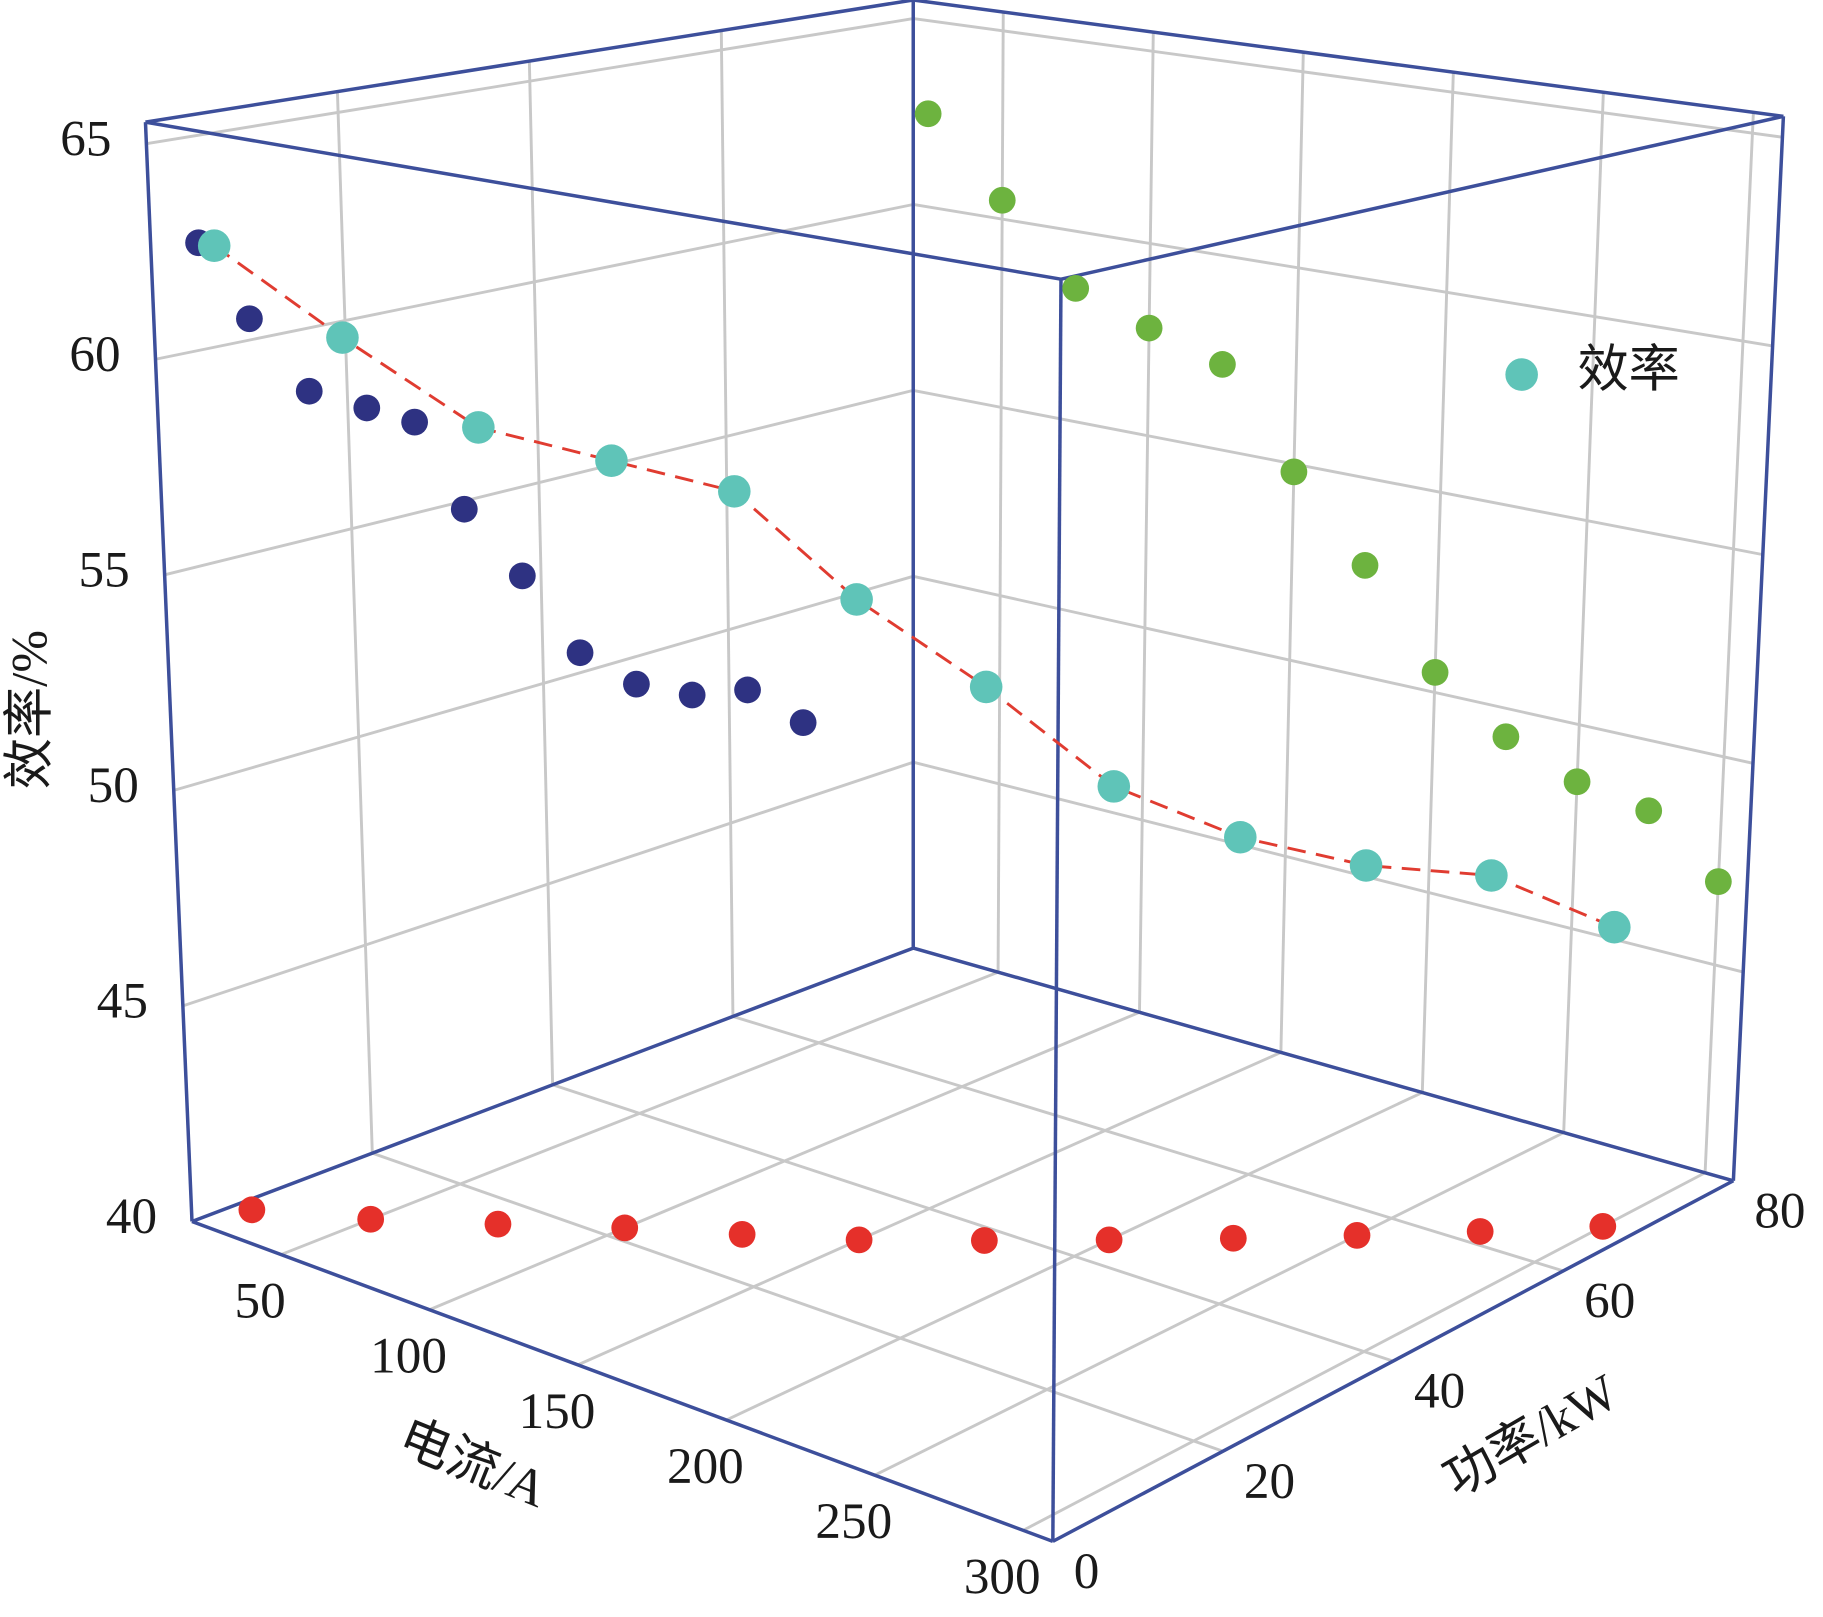 This screenshot has height=1617, width=1823. What do you see at coordinates (1002, 1576) in the screenshot?
I see `x-tick-label: 300` at bounding box center [1002, 1576].